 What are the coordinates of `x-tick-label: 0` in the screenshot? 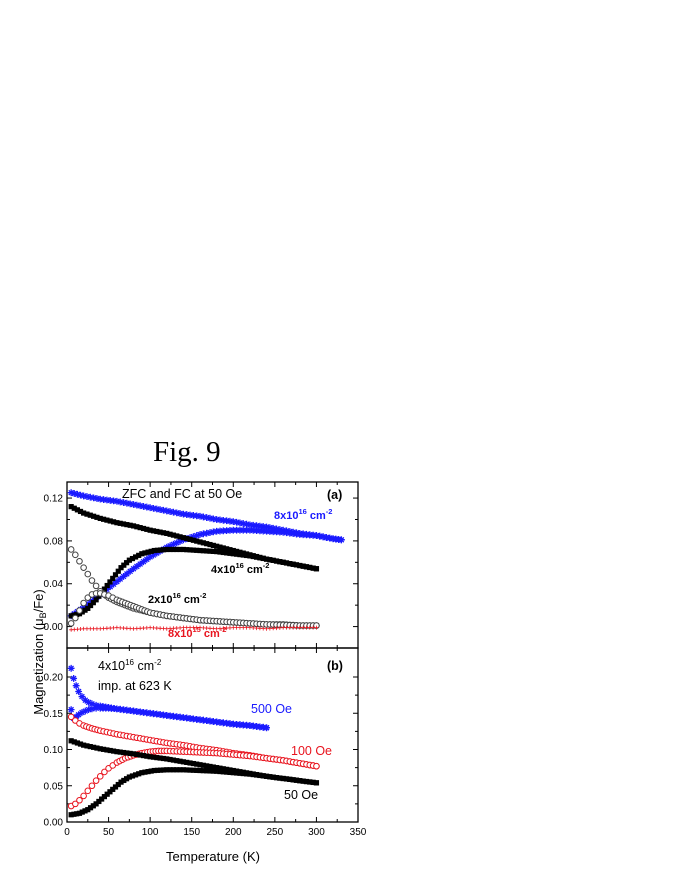 It's located at (67, 832).